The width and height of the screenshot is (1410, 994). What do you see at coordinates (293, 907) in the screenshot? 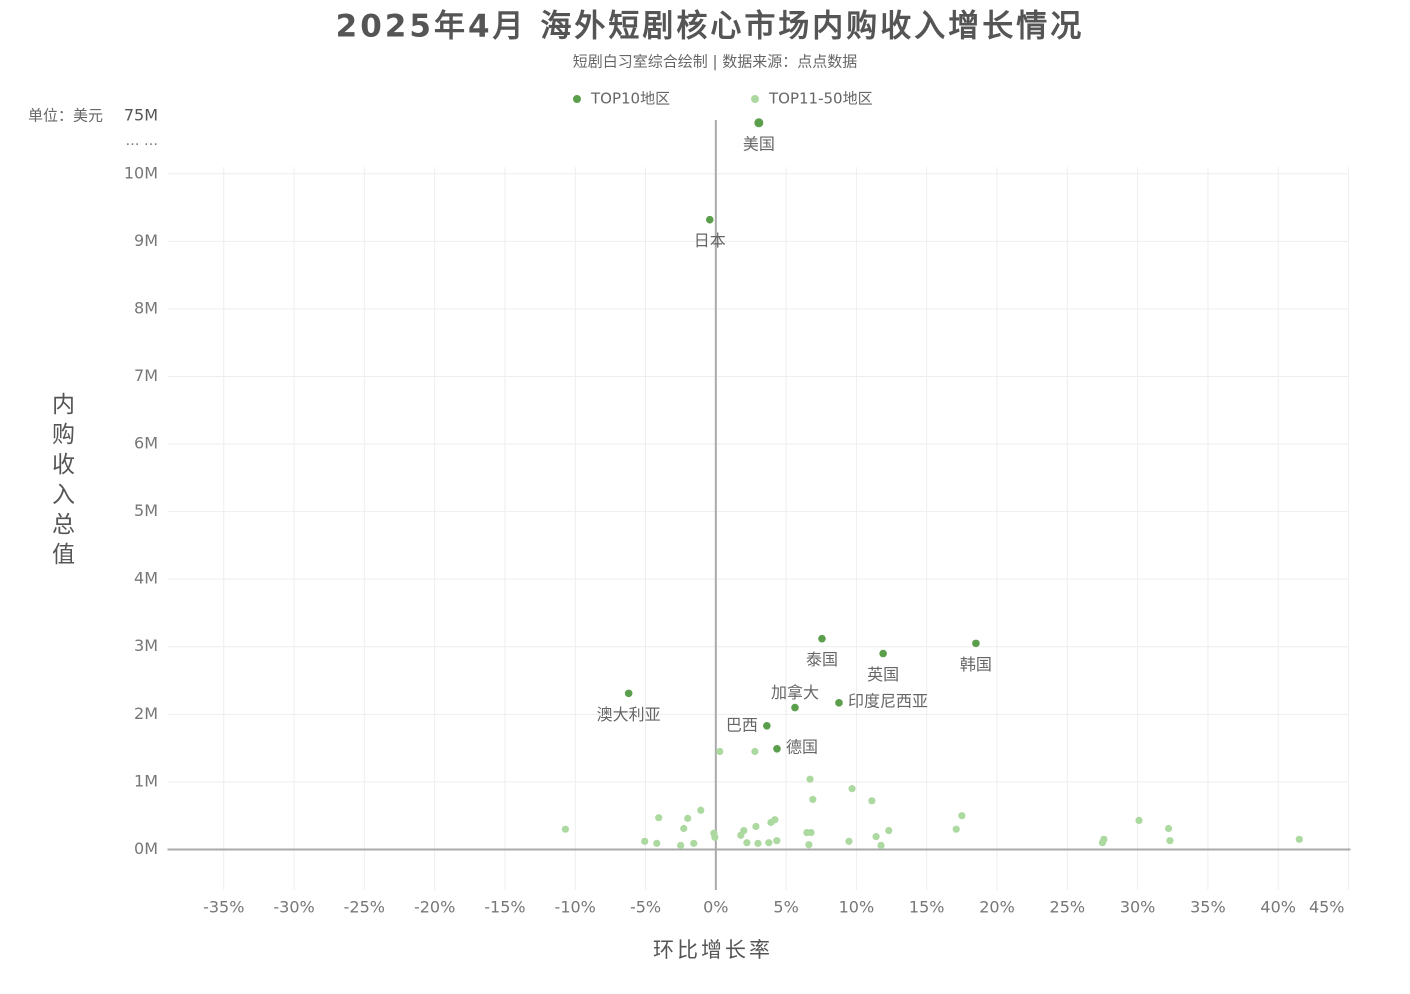
I see `x-tick-label: -30%` at bounding box center [293, 907].